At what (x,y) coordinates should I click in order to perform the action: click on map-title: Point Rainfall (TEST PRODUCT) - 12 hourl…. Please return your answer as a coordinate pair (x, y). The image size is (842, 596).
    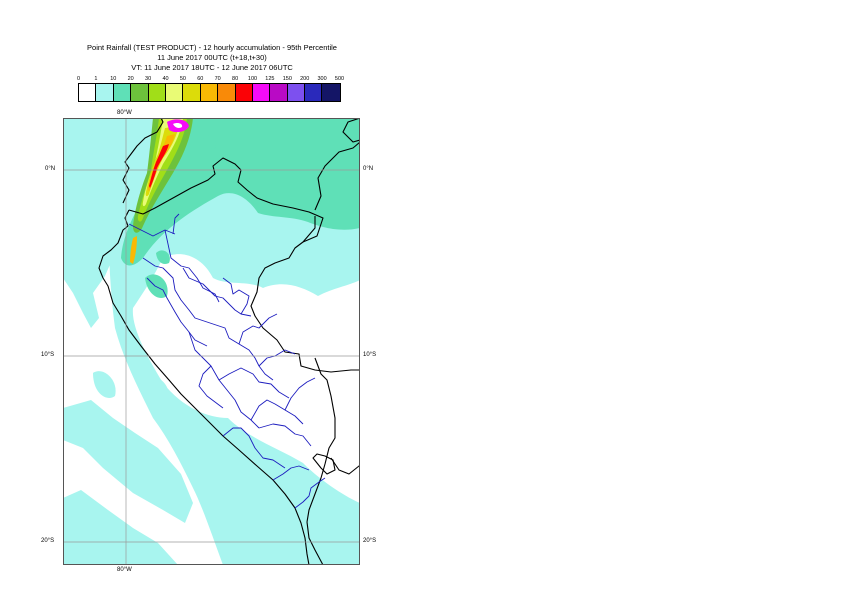
    Looking at the image, I should click on (212, 47).